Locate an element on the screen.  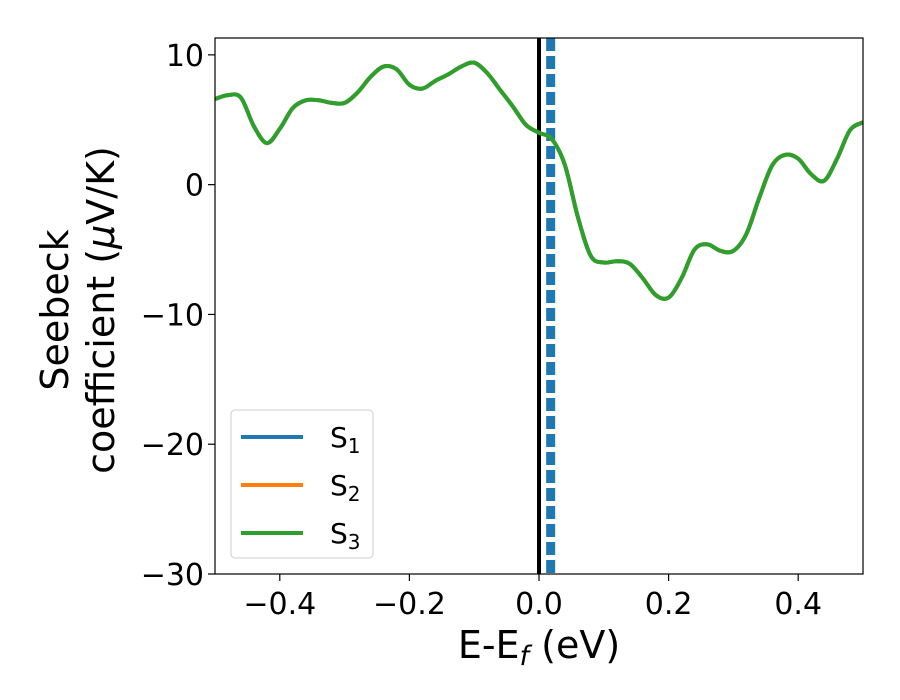
x-tick-label: −0.4 is located at coordinates (279, 604).